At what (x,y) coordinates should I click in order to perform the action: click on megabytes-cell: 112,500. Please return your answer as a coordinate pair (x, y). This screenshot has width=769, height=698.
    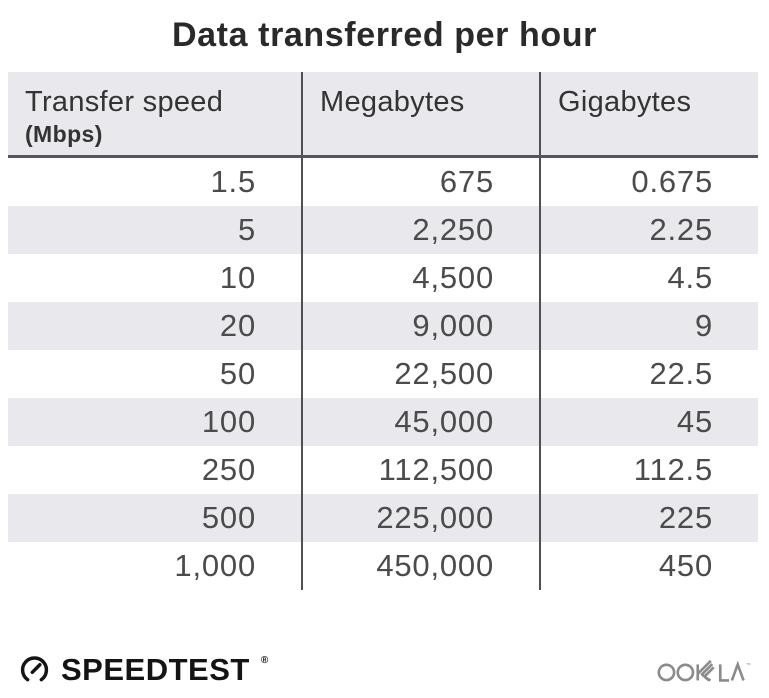
    Looking at the image, I should click on (420, 470).